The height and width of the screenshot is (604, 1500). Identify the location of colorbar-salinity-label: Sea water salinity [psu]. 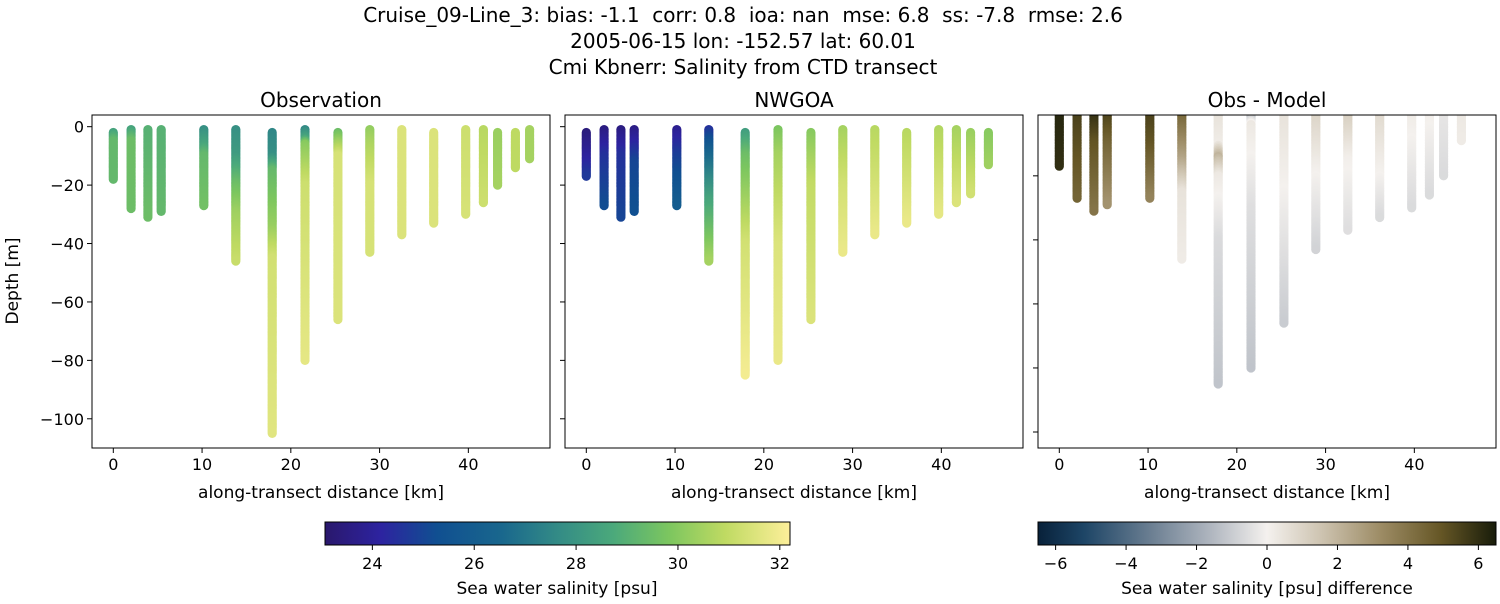
(557, 589).